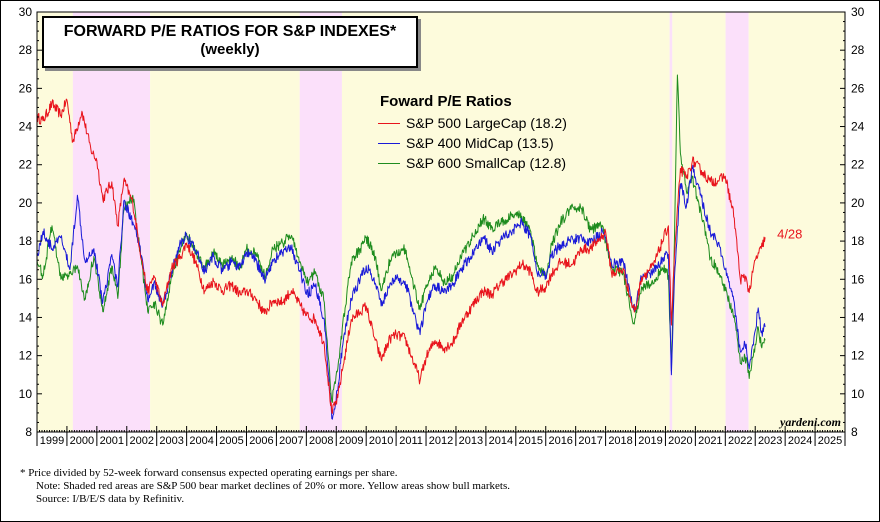  What do you see at coordinates (620, 441) in the screenshot?
I see `x-tick-label-2018: 2018` at bounding box center [620, 441].